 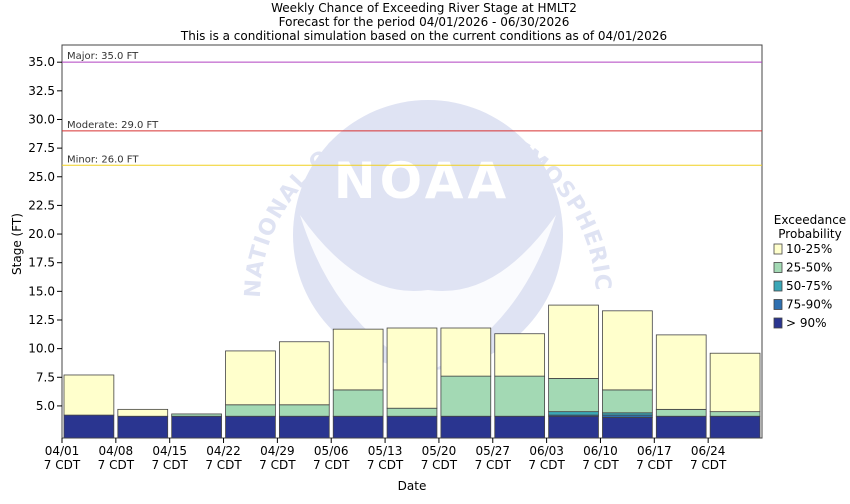 What do you see at coordinates (654, 465) in the screenshot?
I see `x-tick-sublabel-11: 7 CDT` at bounding box center [654, 465].